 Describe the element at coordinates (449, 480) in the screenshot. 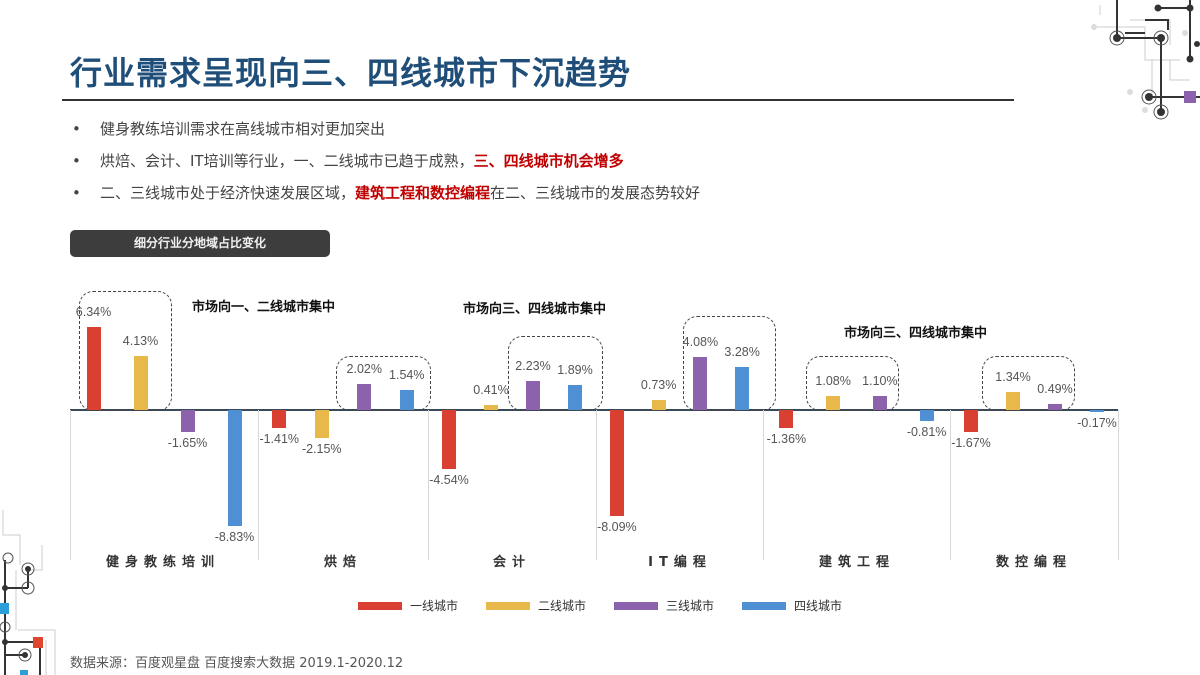

I see `bar-value-label: -4.54%` at that location.